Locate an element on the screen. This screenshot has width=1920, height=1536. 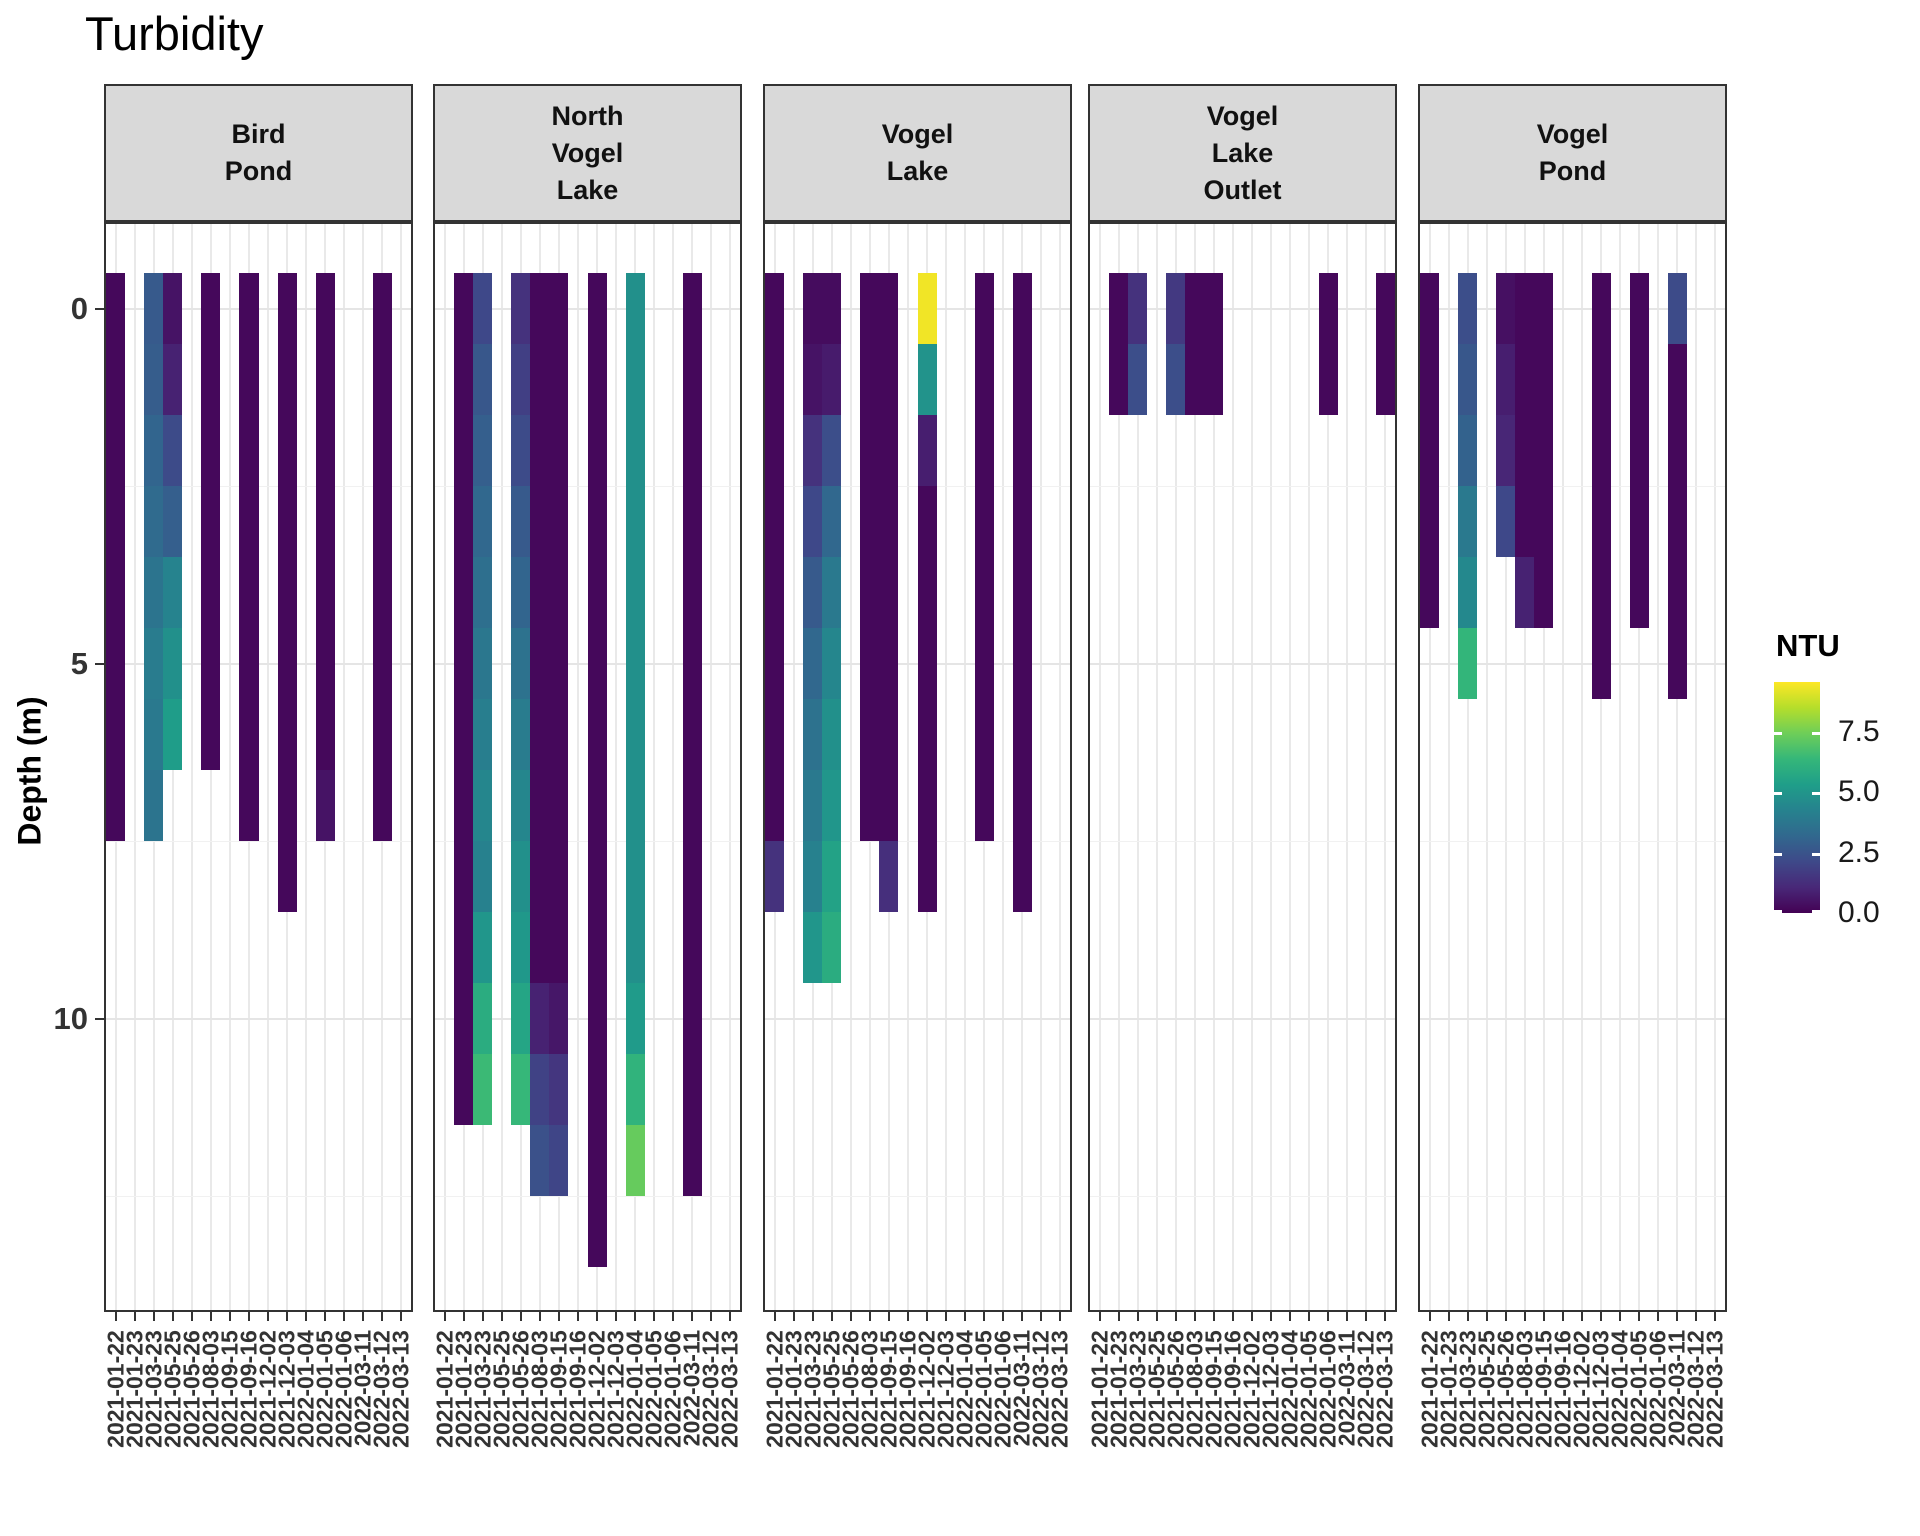
x-tick-label: 2022-03-13 is located at coordinates (1059, 1389).